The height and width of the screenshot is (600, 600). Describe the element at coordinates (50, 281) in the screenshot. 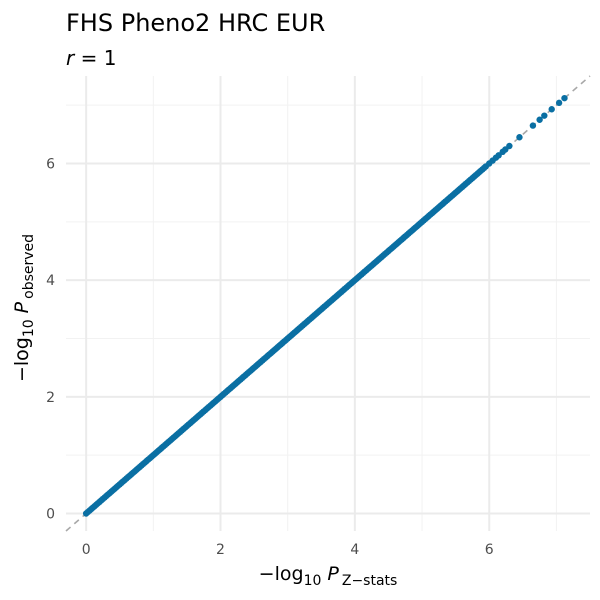

I see `y-tick-label: 4` at that location.